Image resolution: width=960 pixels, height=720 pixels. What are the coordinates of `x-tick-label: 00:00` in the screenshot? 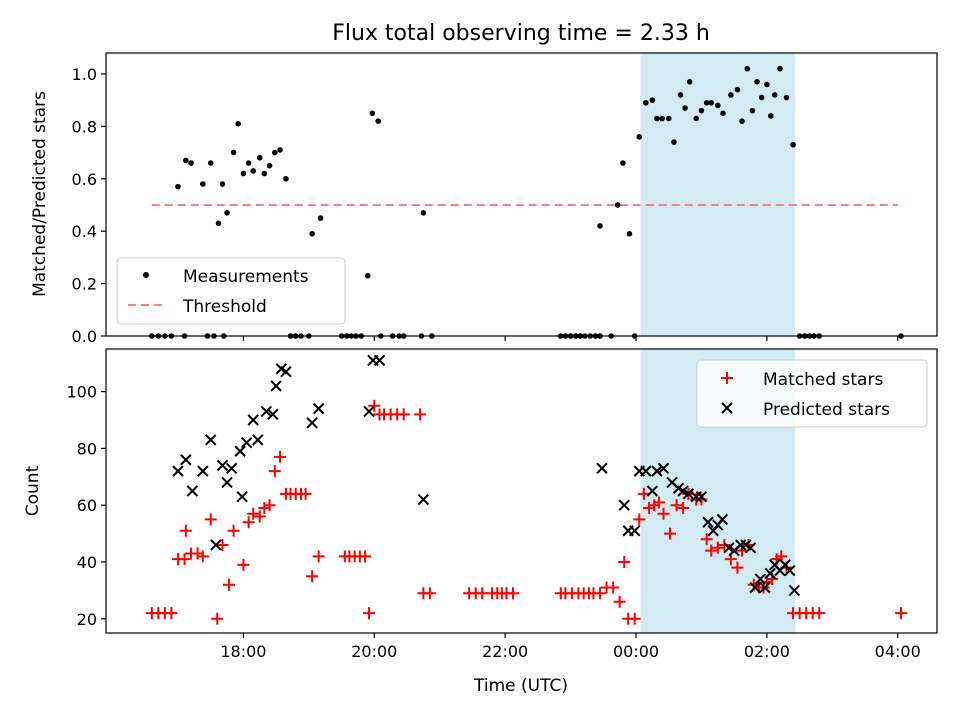 It's located at (636, 651).